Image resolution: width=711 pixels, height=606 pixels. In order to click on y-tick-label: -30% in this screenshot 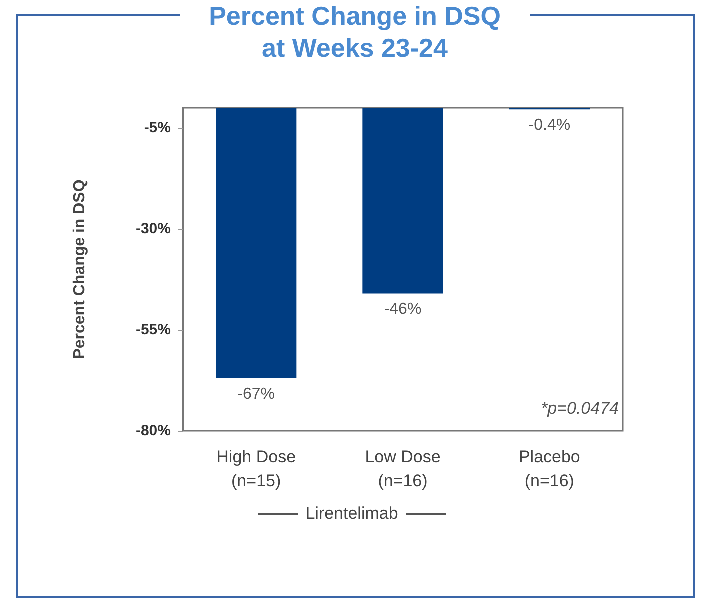, I will do `click(153, 229)`.